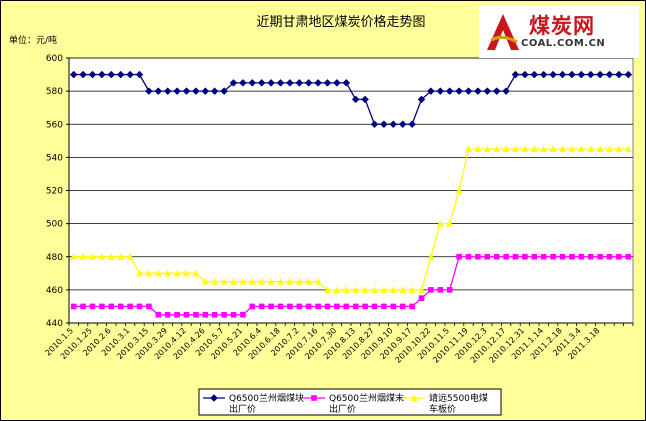 This screenshot has height=421, width=646. Describe the element at coordinates (350, 402) in the screenshot. I see `legend` at that location.